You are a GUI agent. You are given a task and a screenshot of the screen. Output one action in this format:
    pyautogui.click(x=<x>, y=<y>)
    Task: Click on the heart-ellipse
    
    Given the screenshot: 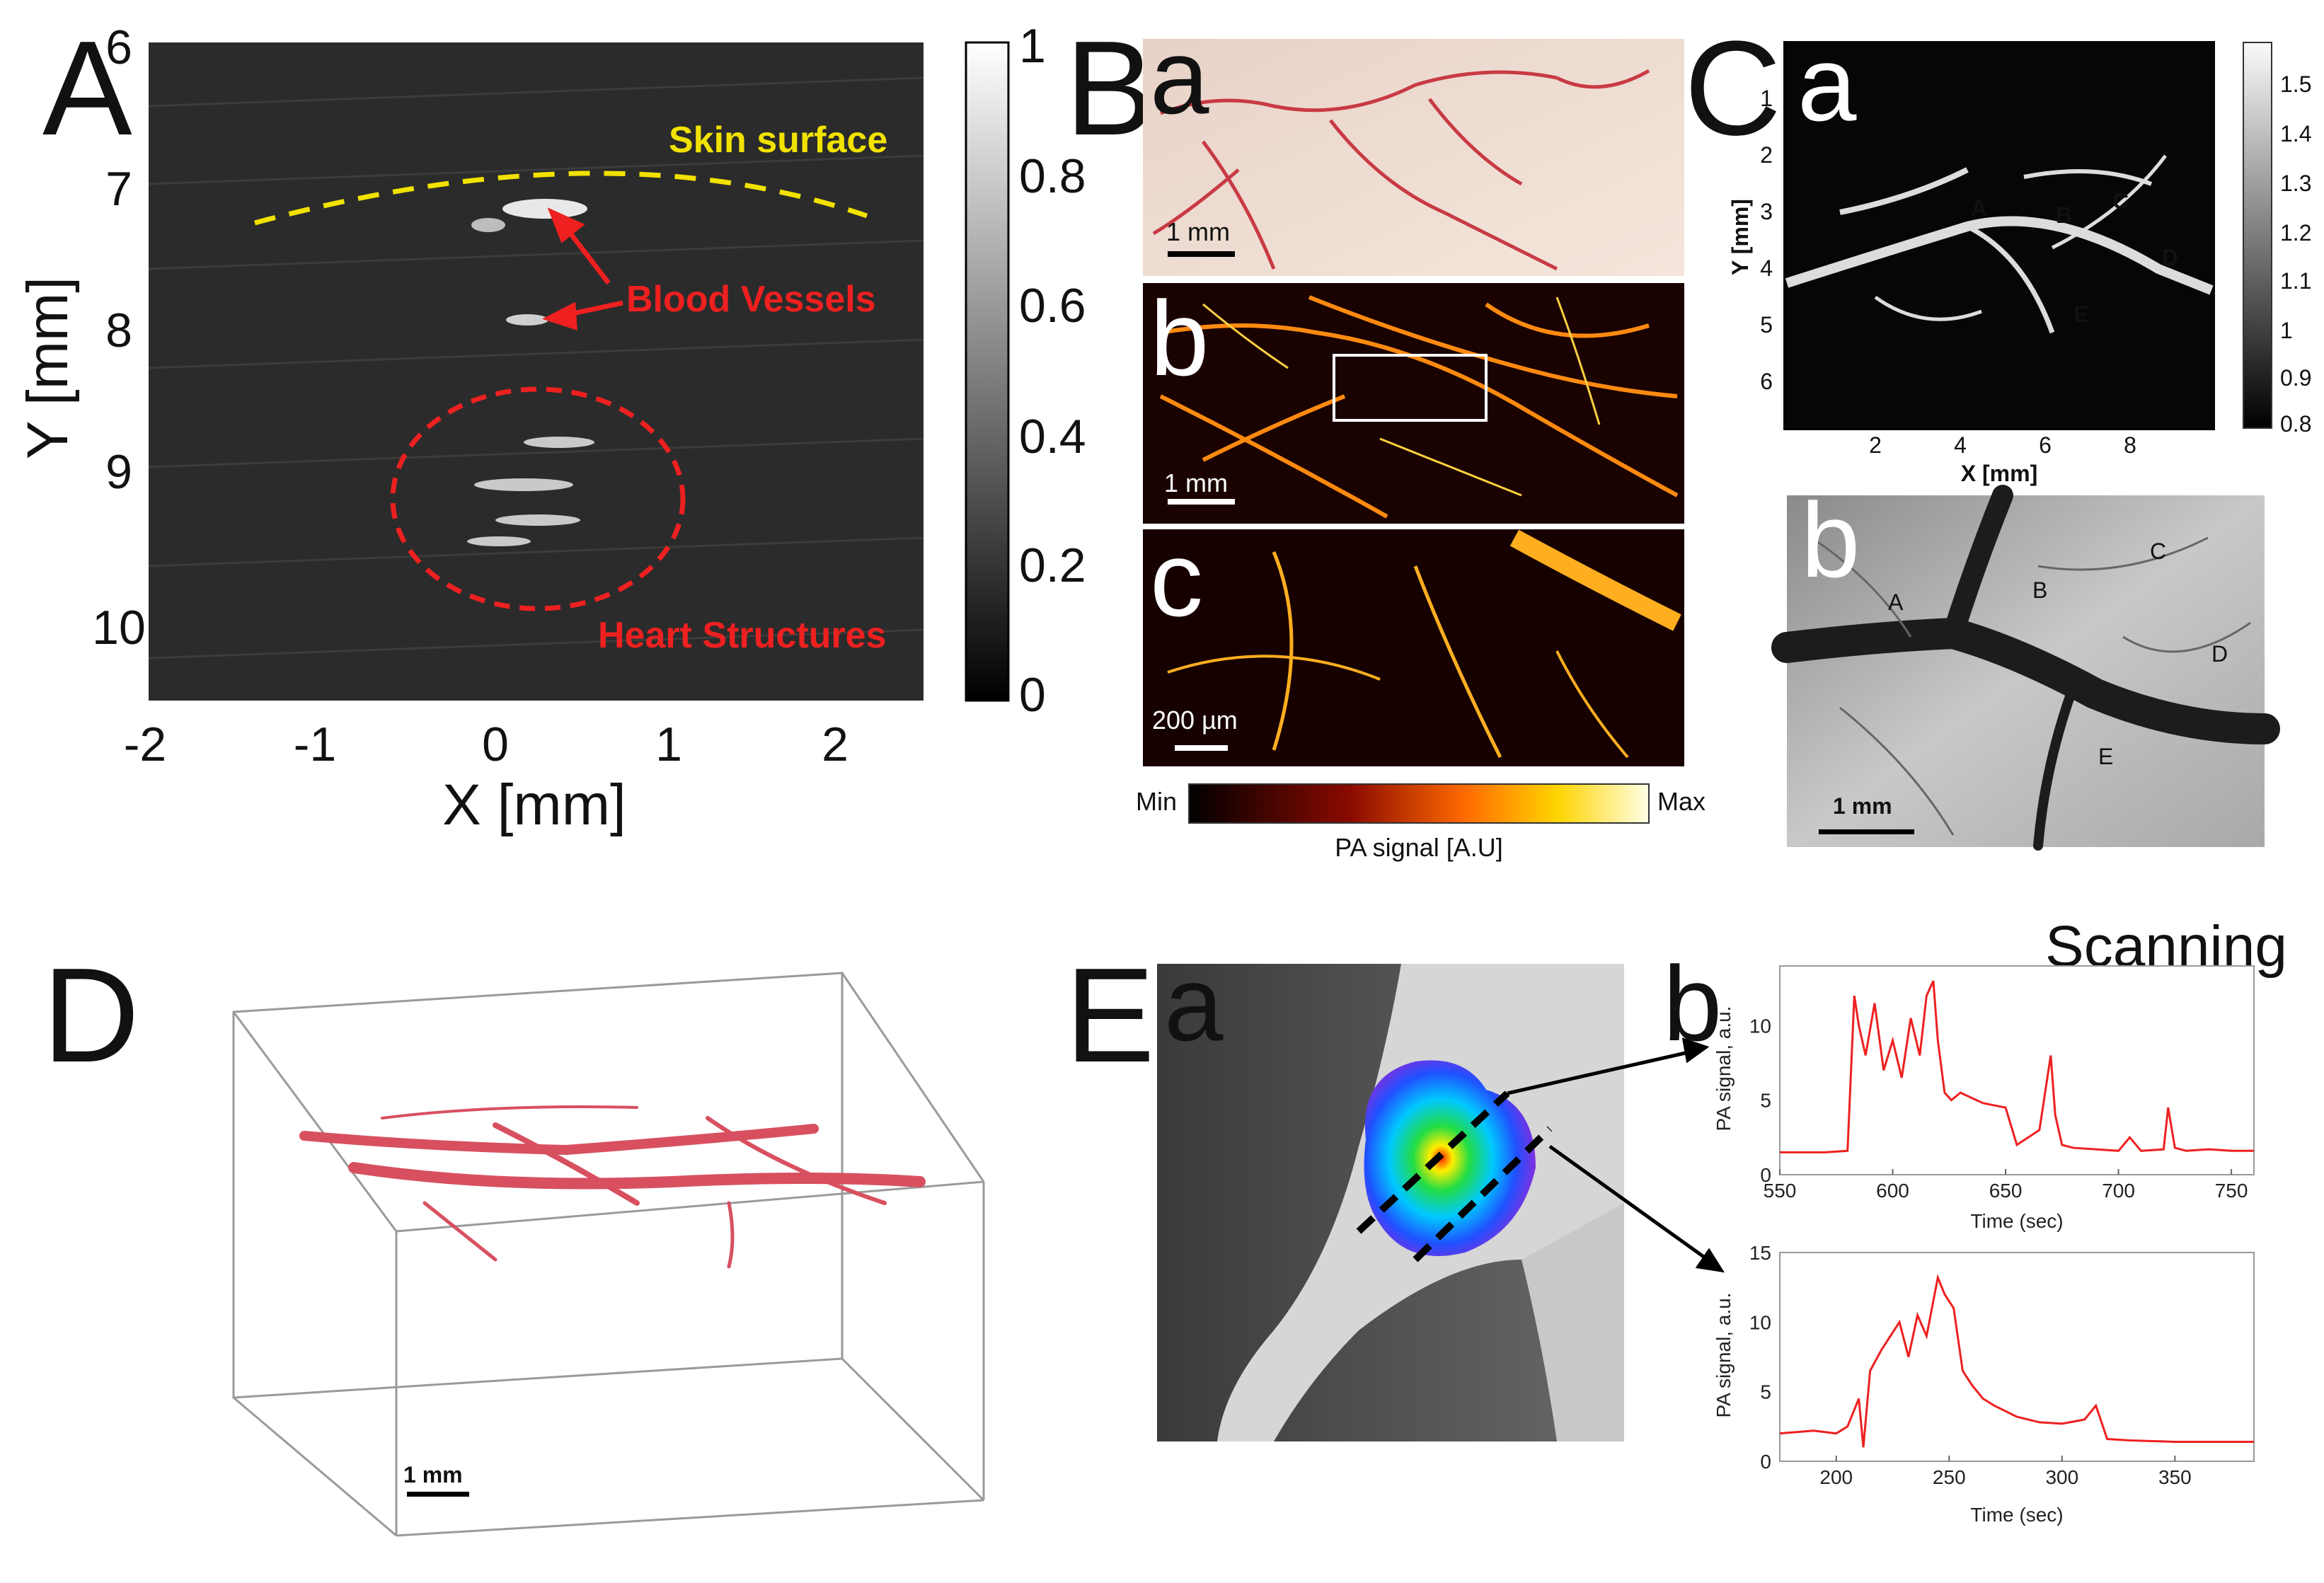 What is the action you would take?
    pyautogui.click(x=538, y=498)
    